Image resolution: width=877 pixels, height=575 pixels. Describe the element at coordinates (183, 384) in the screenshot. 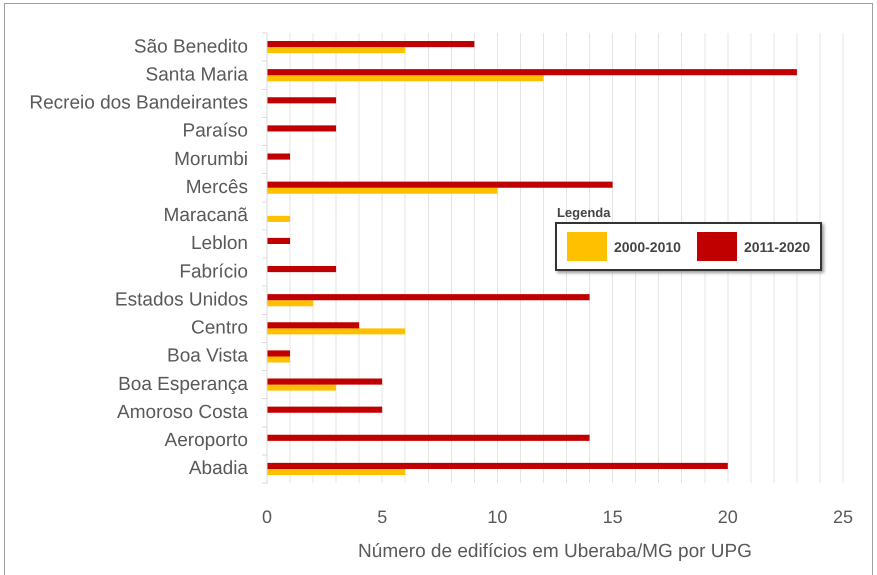

I see `y-tick-label: Boa Esperança` at that location.